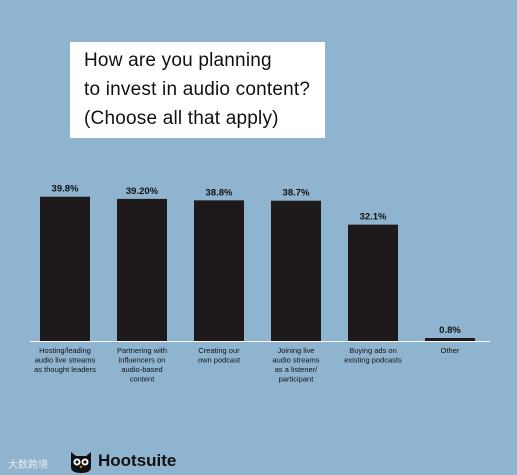 The image size is (517, 475). I want to click on chart-title-line-3: (Choose all that apply), so click(181, 118).